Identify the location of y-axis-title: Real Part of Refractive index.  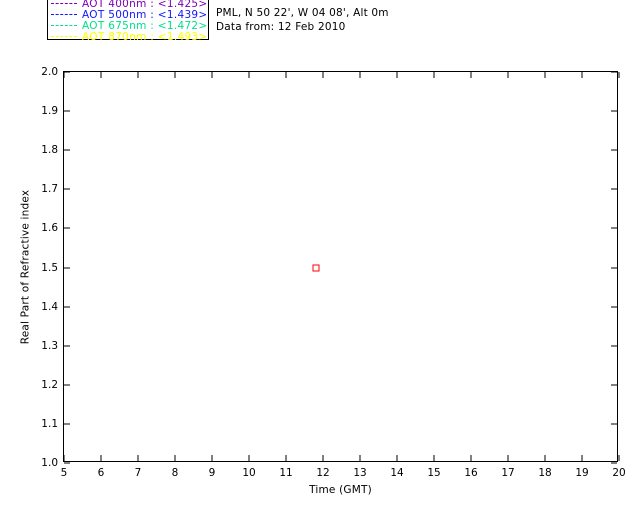
(25, 266).